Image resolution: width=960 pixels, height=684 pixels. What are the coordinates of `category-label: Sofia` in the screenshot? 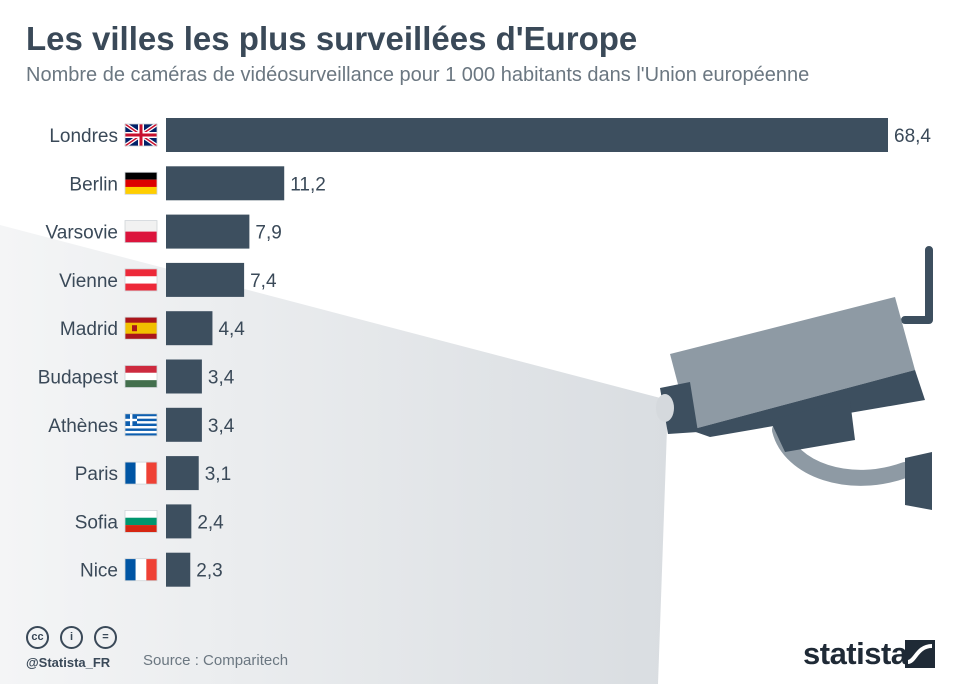 It's located at (97, 522).